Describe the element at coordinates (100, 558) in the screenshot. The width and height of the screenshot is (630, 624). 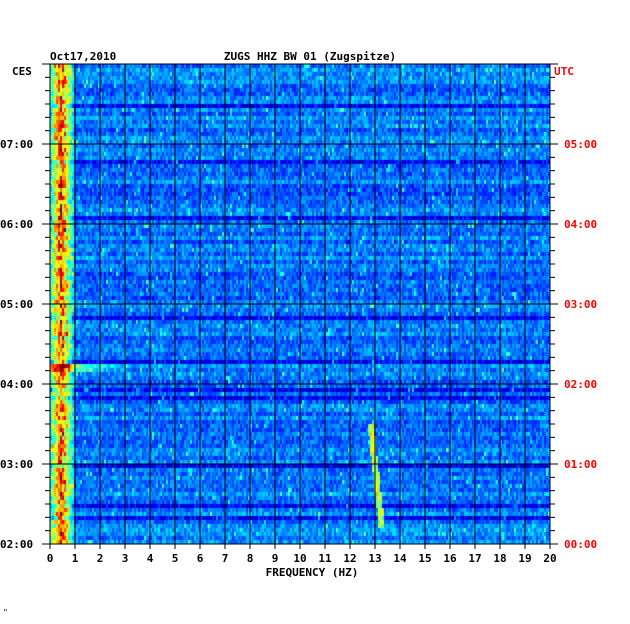
I see `x-tick-label: 2` at that location.